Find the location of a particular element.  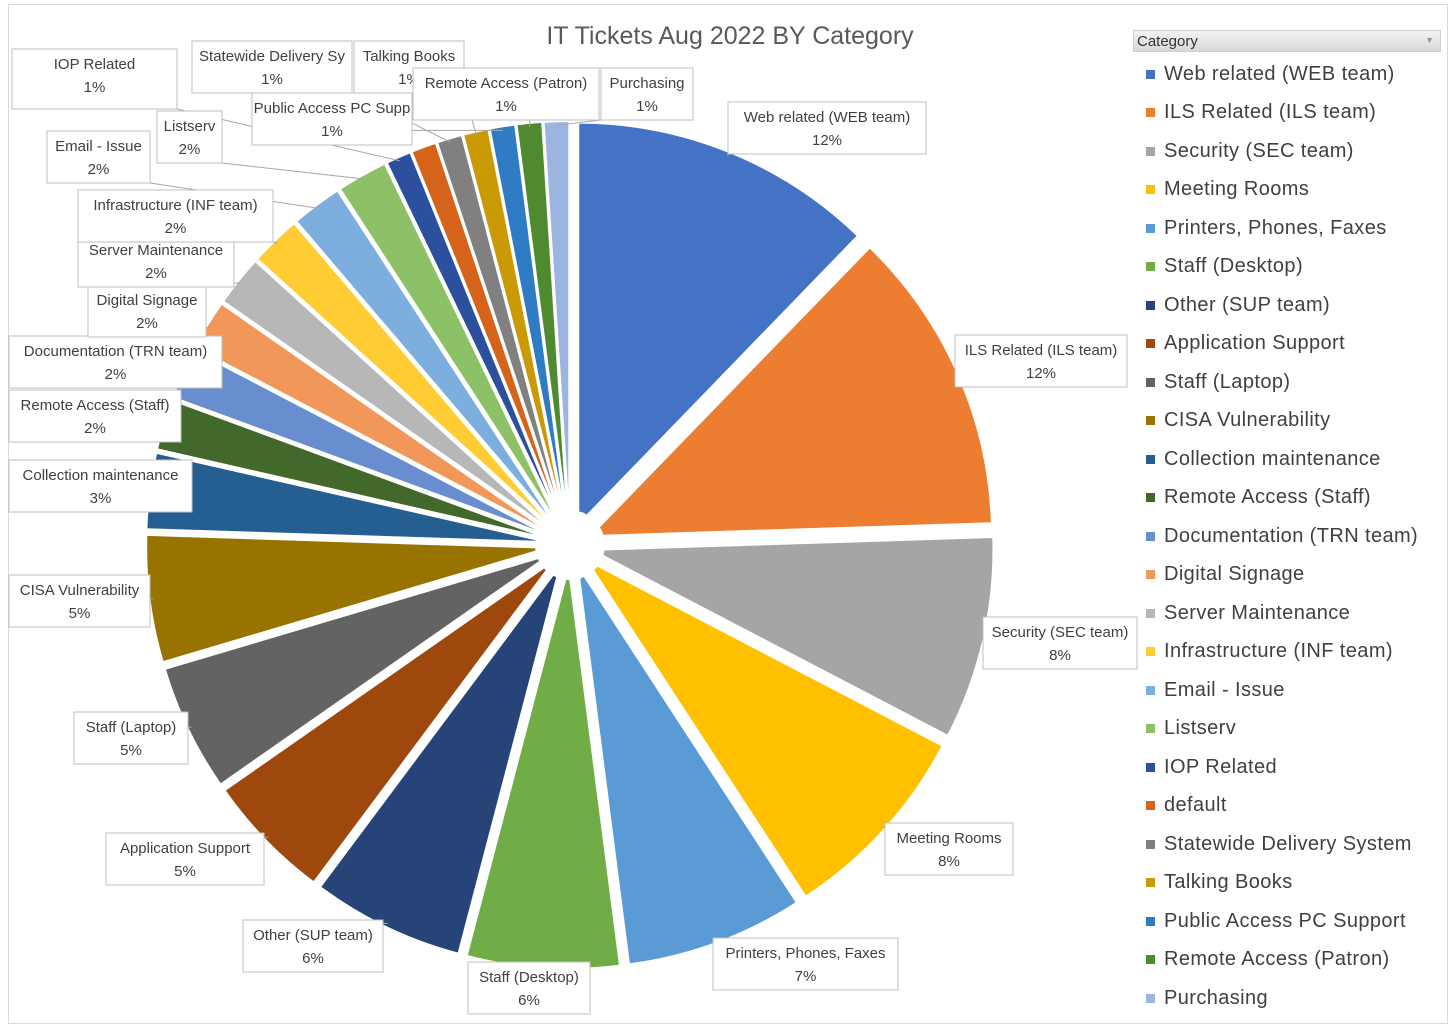

pie-slice-security-sec-team is located at coordinates (797, 636).